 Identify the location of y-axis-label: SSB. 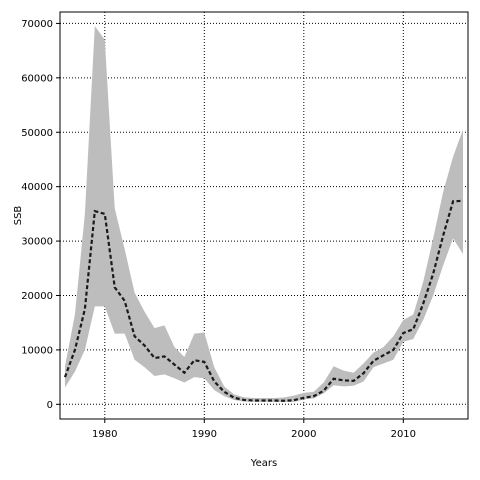
(18, 216).